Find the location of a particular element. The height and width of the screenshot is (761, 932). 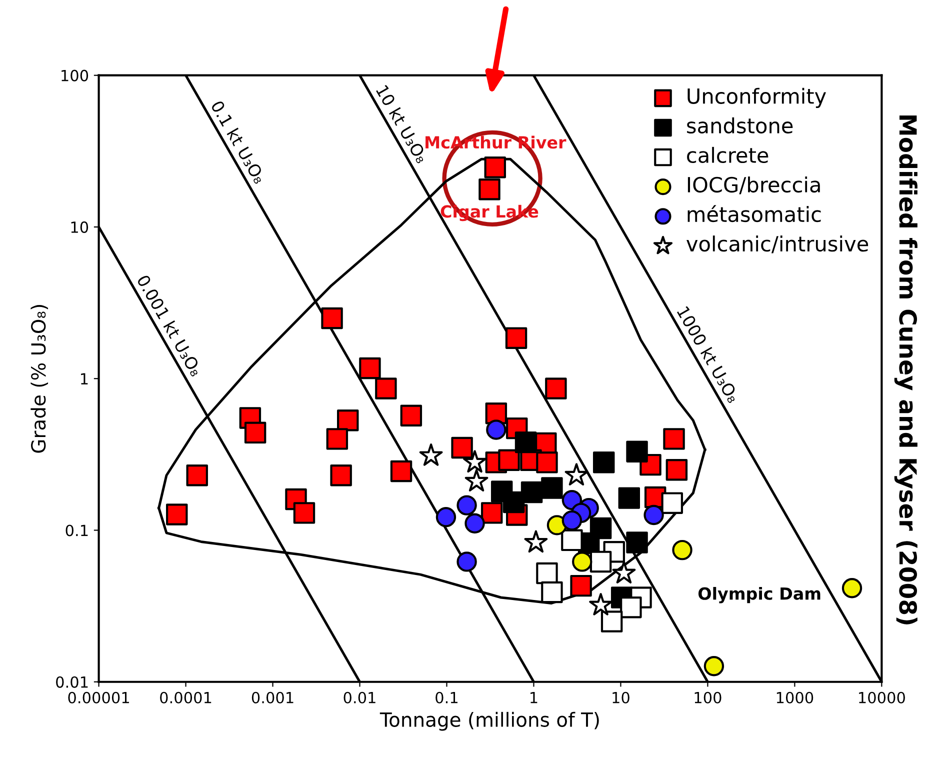

legend-label: sandstone is located at coordinates (740, 125).